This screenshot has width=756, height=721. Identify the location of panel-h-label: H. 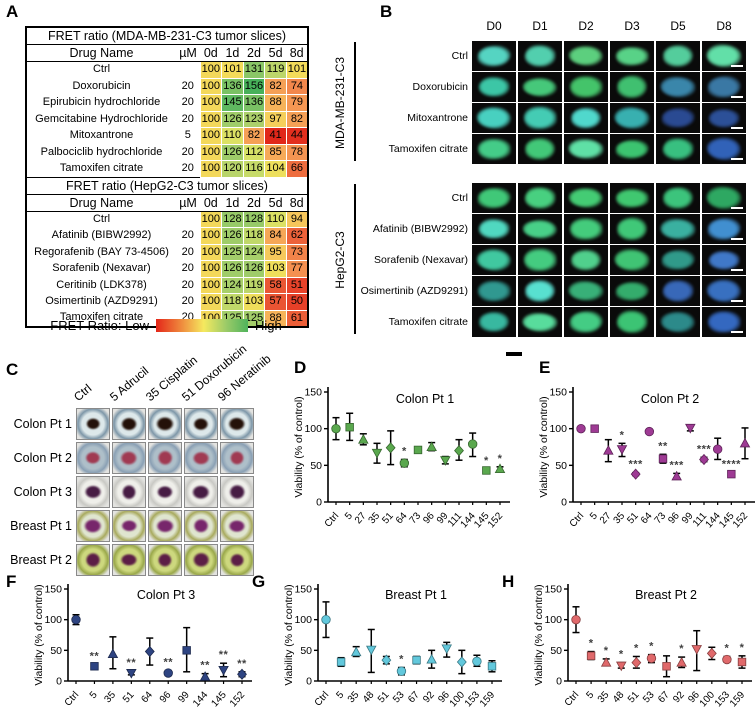
(508, 581).